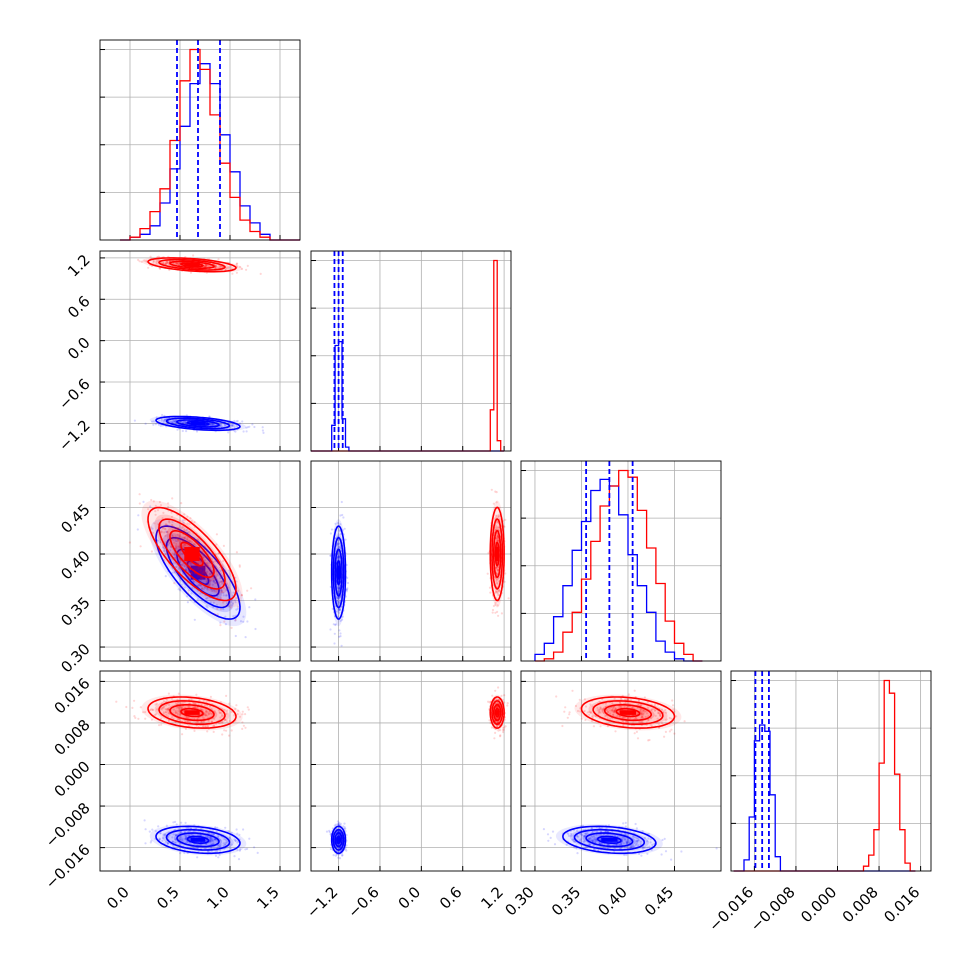 This screenshot has width=970, height=970. I want to click on x-tick-label: 0.008, so click(860, 904).